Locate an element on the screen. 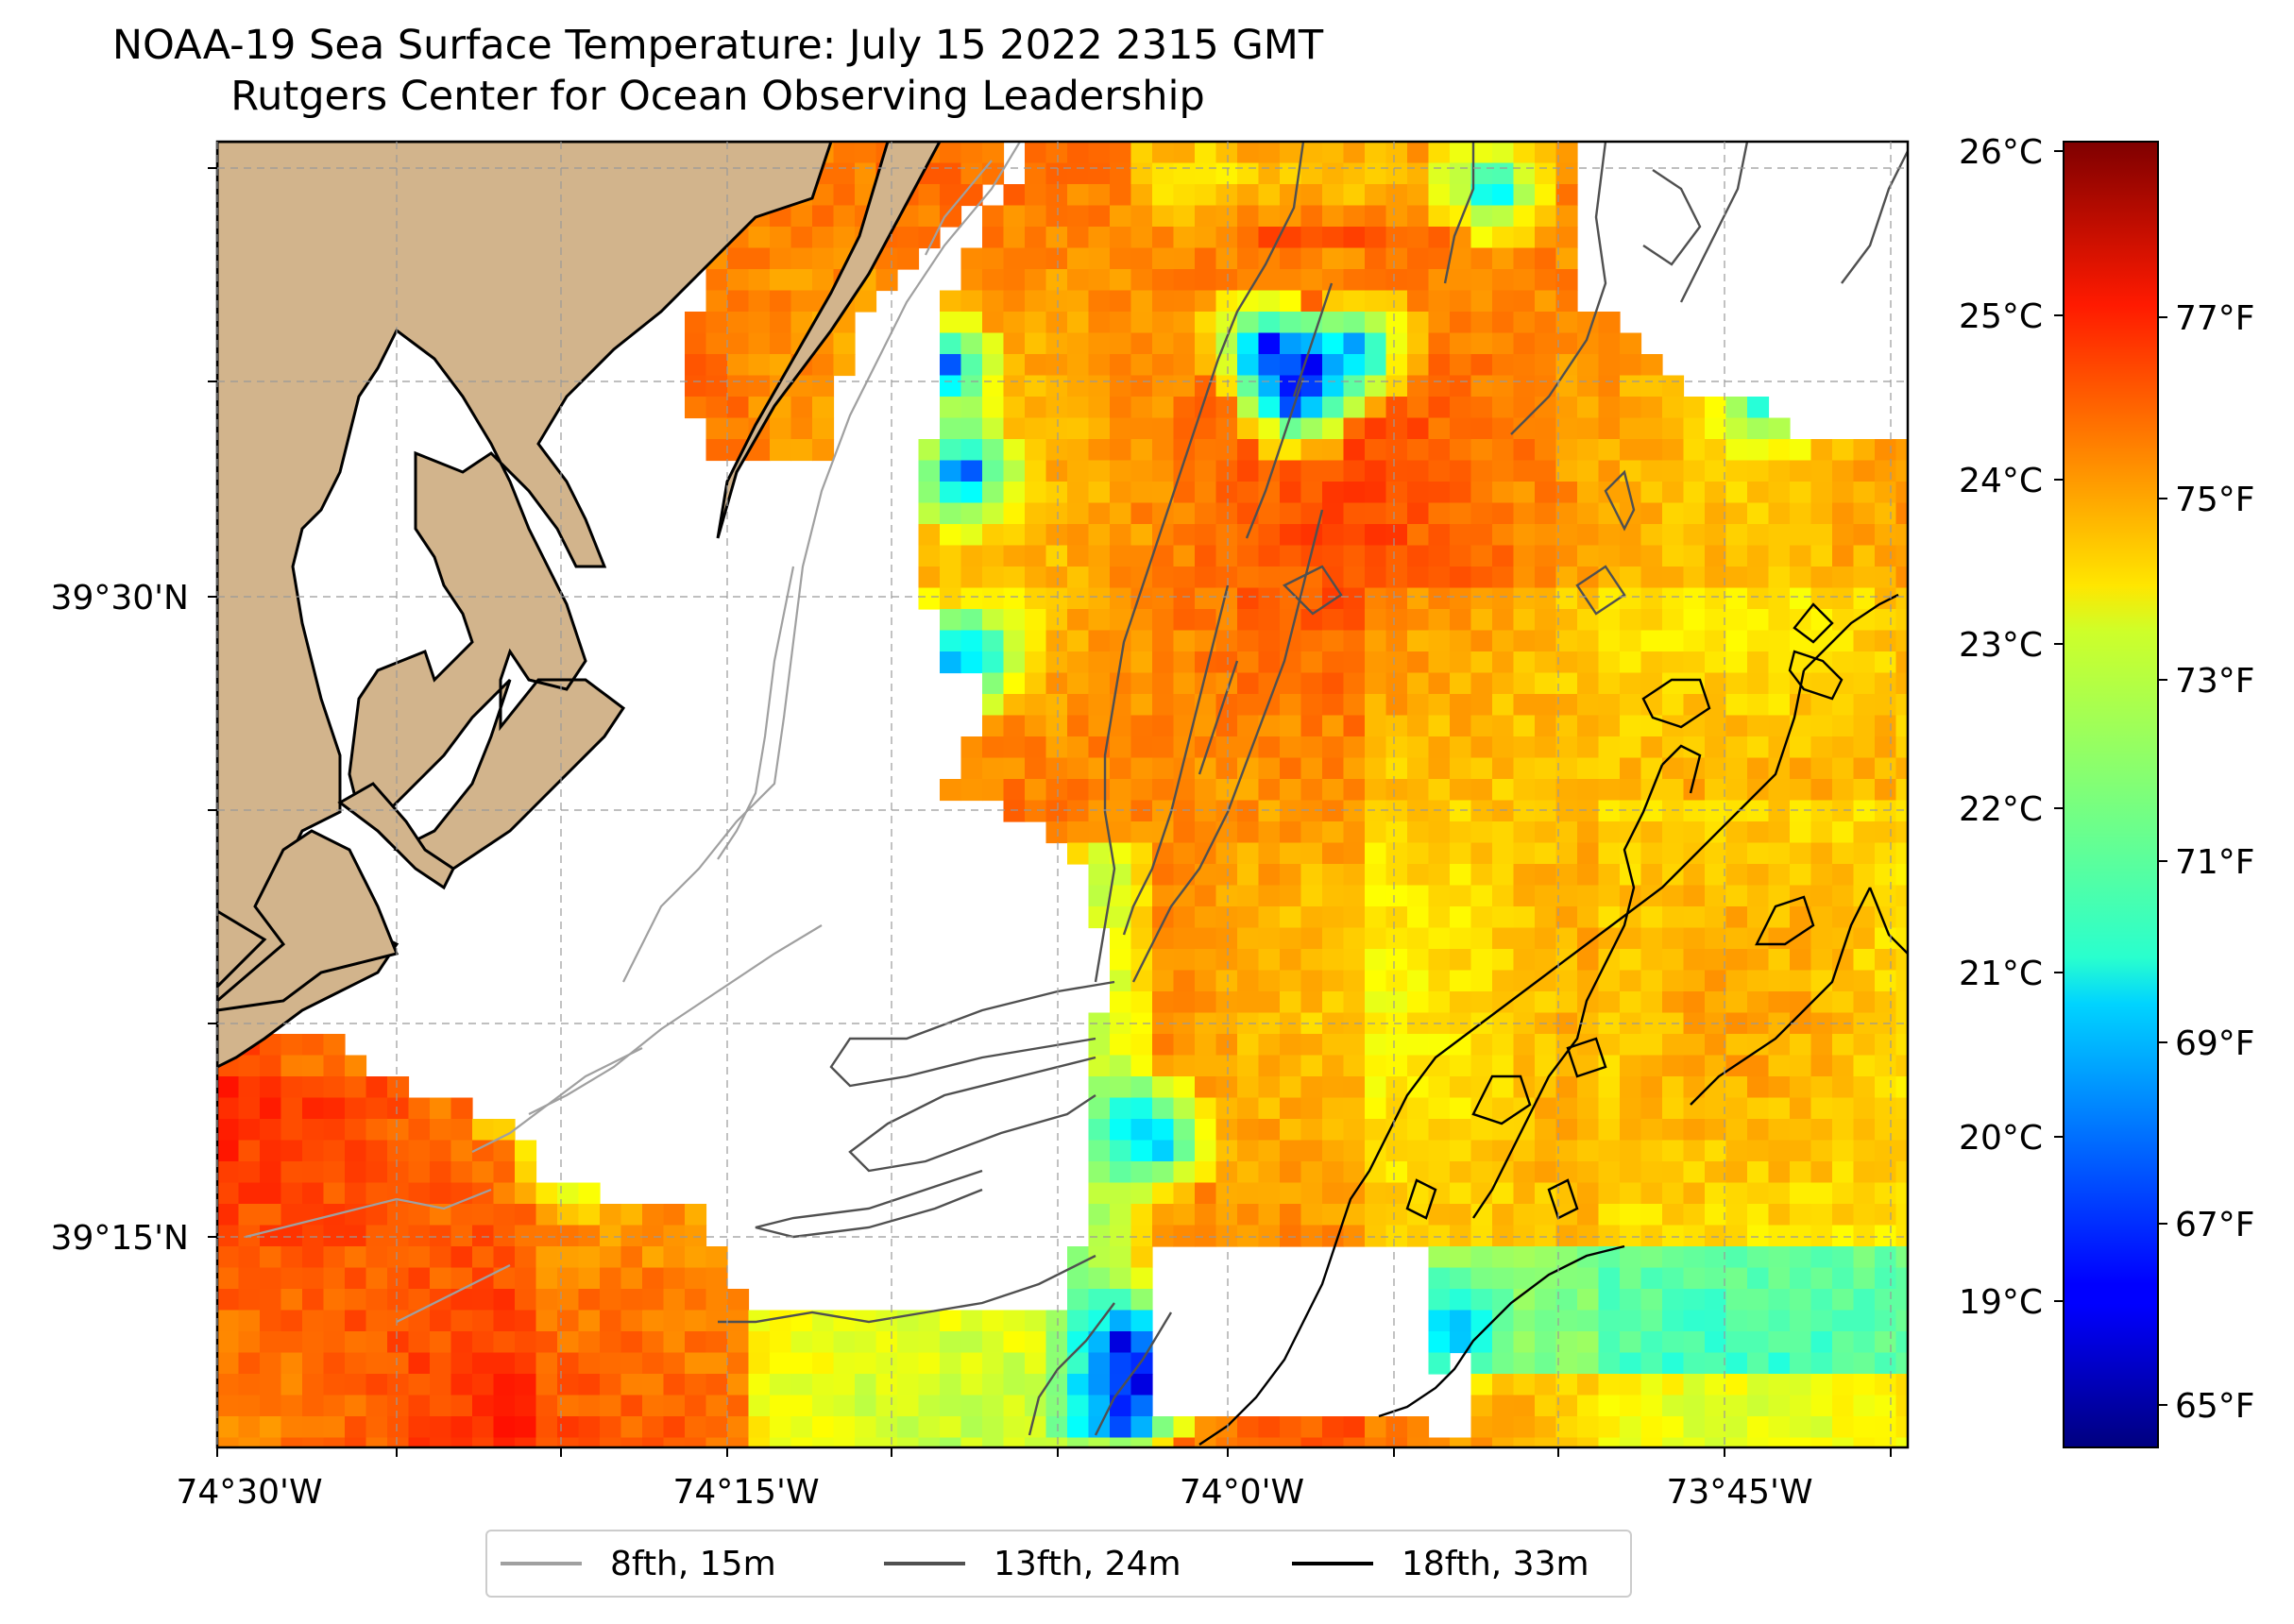  legend-label-8fth: 8fth, 15m is located at coordinates (693, 1563).